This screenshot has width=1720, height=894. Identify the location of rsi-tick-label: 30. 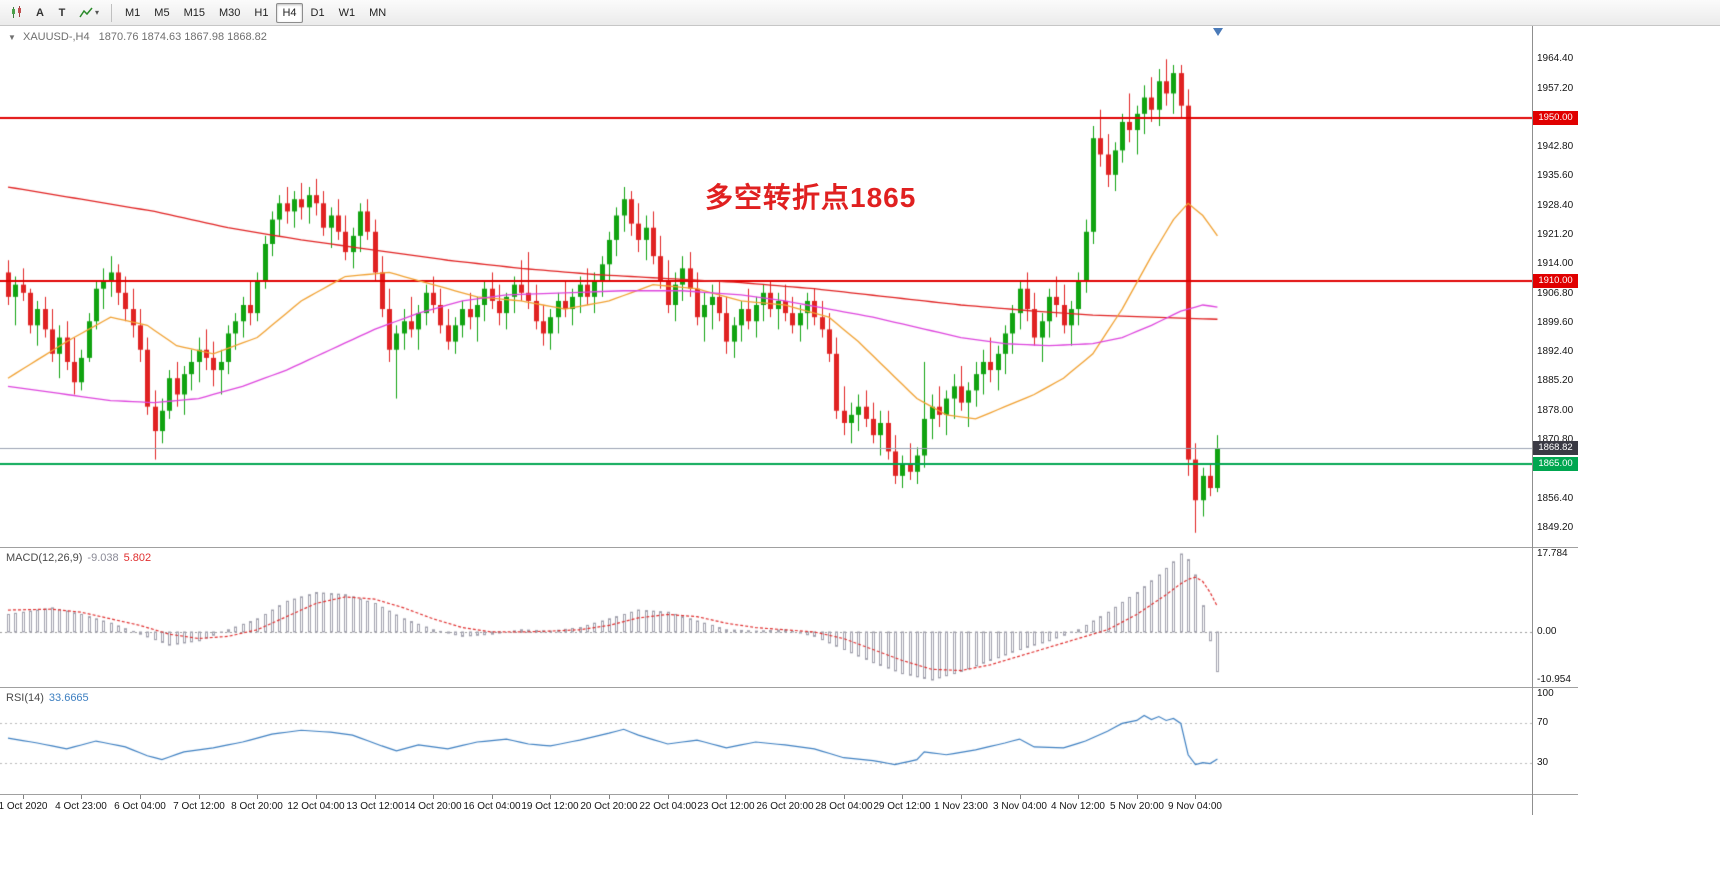
(1543, 762).